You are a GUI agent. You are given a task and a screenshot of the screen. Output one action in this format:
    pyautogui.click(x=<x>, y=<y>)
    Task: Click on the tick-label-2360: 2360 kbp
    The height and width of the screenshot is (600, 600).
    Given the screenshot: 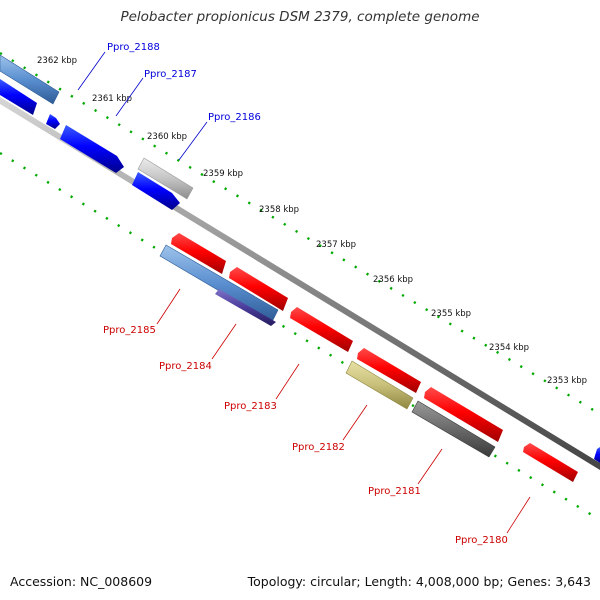 What is the action you would take?
    pyautogui.click(x=167, y=137)
    